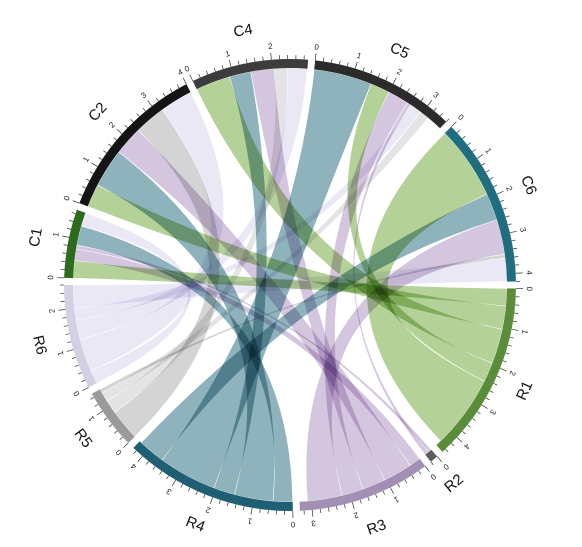 The image size is (582, 547). What do you see at coordinates (76, 393) in the screenshot?
I see `tick-label: 0` at bounding box center [76, 393].